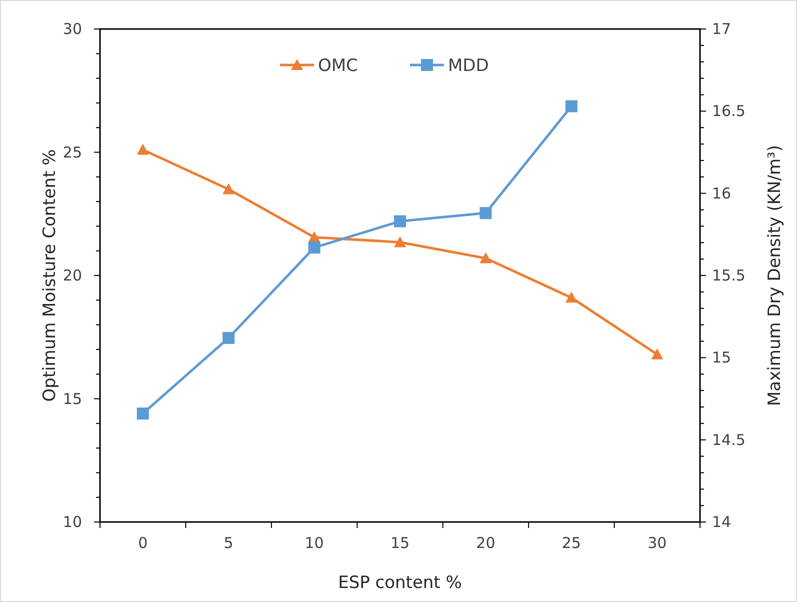 The image size is (797, 602). Describe the element at coordinates (143, 543) in the screenshot. I see `x-tick-label: 0` at that location.